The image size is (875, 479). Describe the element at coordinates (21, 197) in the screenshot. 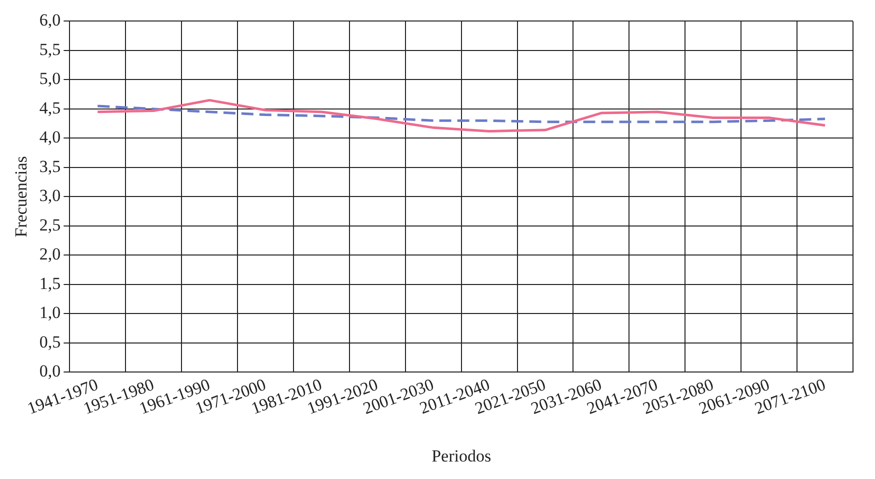

I see `y-axis-title: Frecuencias` at that location.